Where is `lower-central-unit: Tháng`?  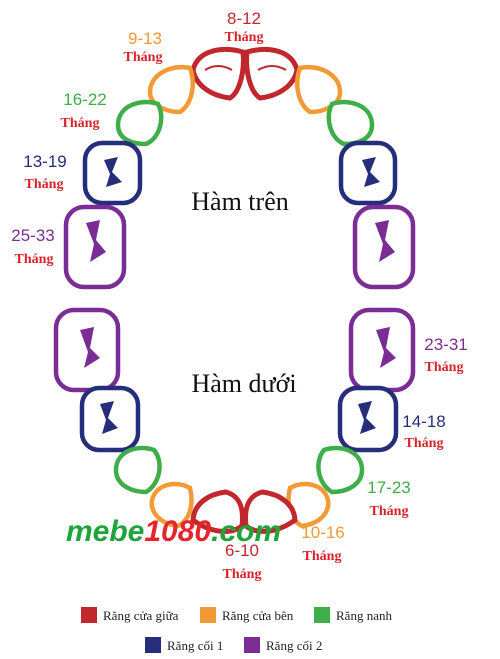
lower-central-unit: Tháng is located at coordinates (242, 574).